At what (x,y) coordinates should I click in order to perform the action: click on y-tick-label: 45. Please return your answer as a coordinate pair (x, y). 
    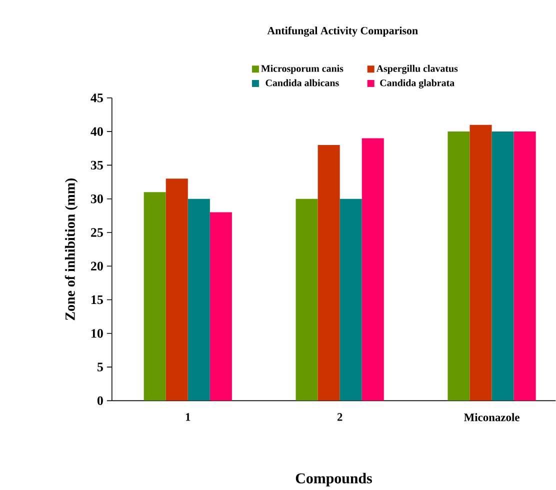
    Looking at the image, I should click on (96, 98).